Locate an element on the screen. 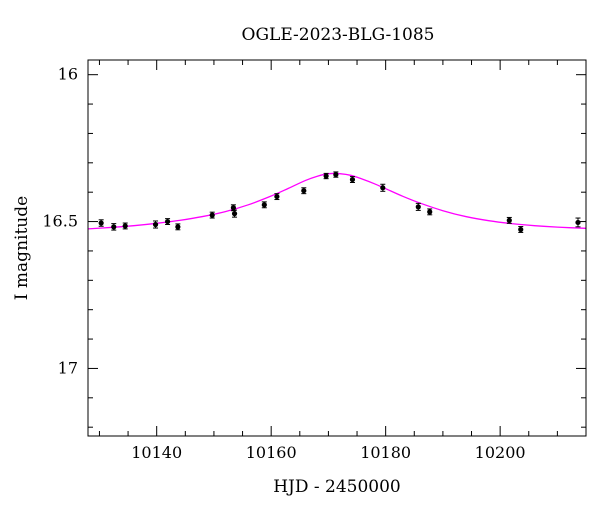  y-tick-label: 16 is located at coordinates (68, 74).